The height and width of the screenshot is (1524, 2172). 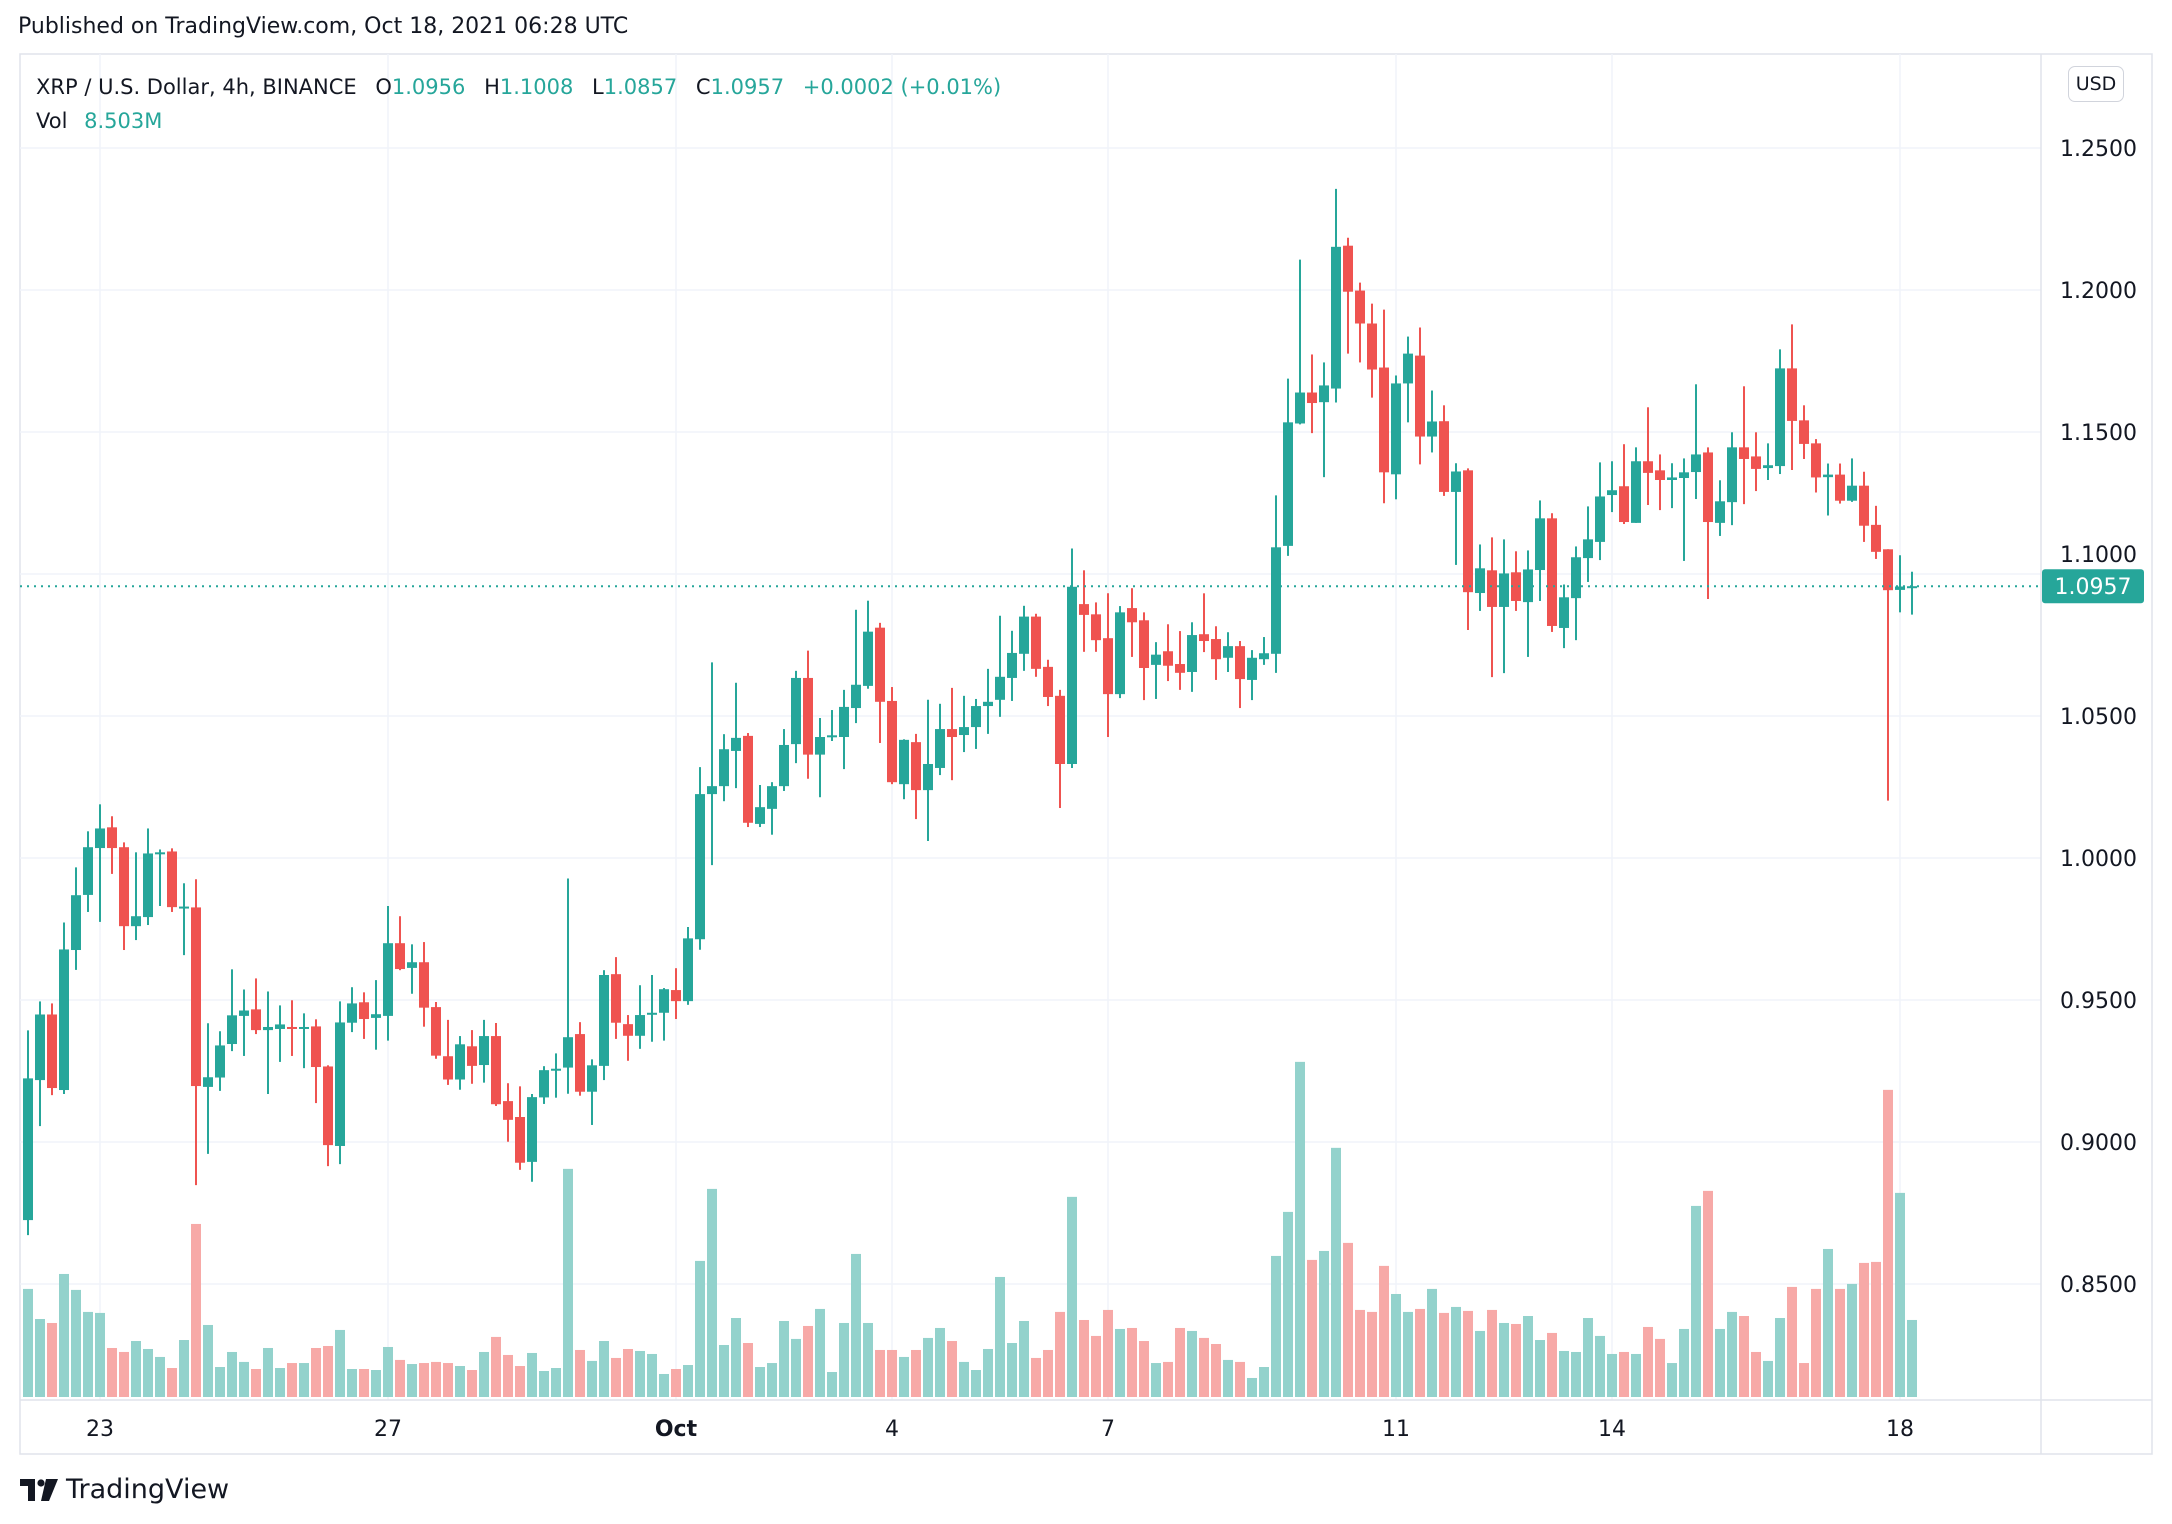 I want to click on time-tick-label: 27, so click(x=388, y=1429).